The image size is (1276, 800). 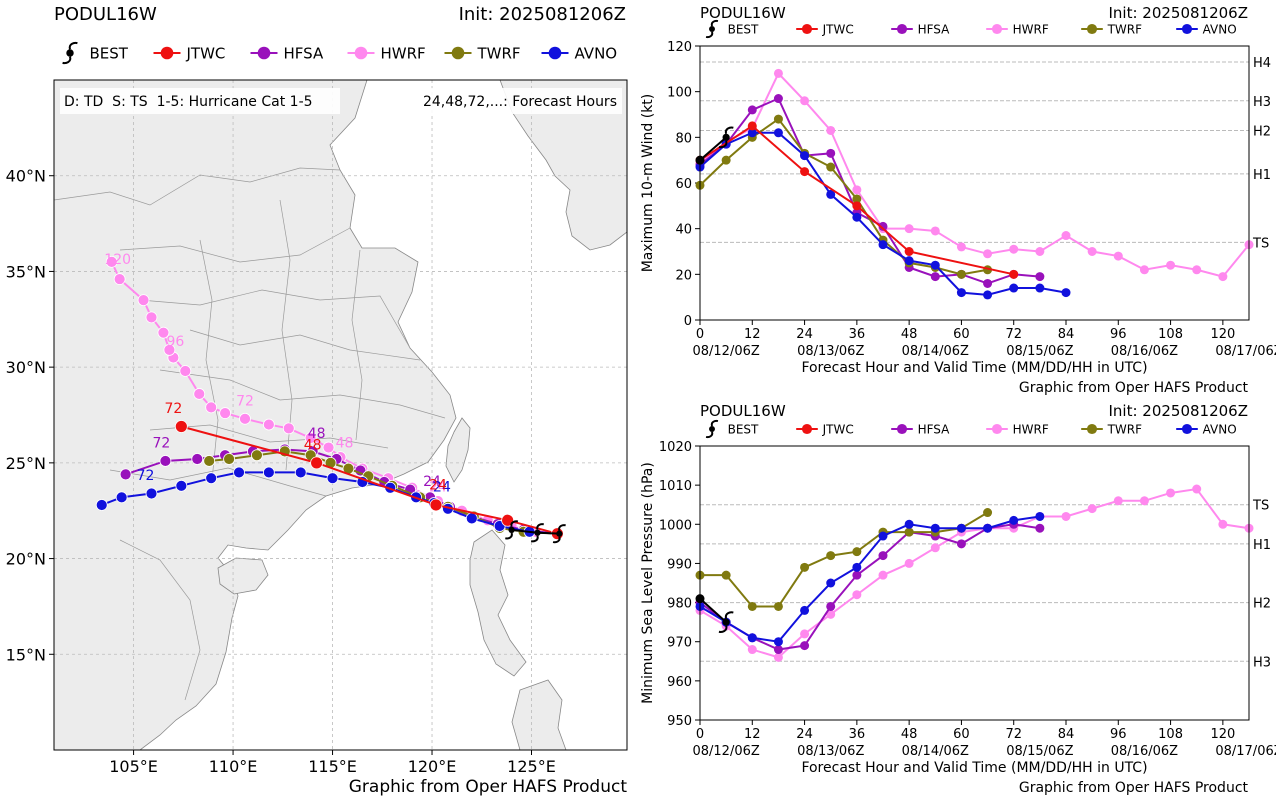 I want to click on wind-title: PODUL16W, so click(x=743, y=13).